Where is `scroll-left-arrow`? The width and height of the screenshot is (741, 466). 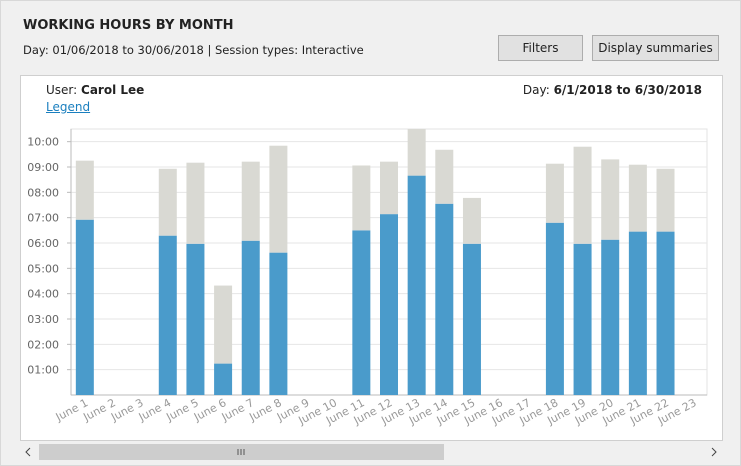 scroll-left-arrow is located at coordinates (28, 452).